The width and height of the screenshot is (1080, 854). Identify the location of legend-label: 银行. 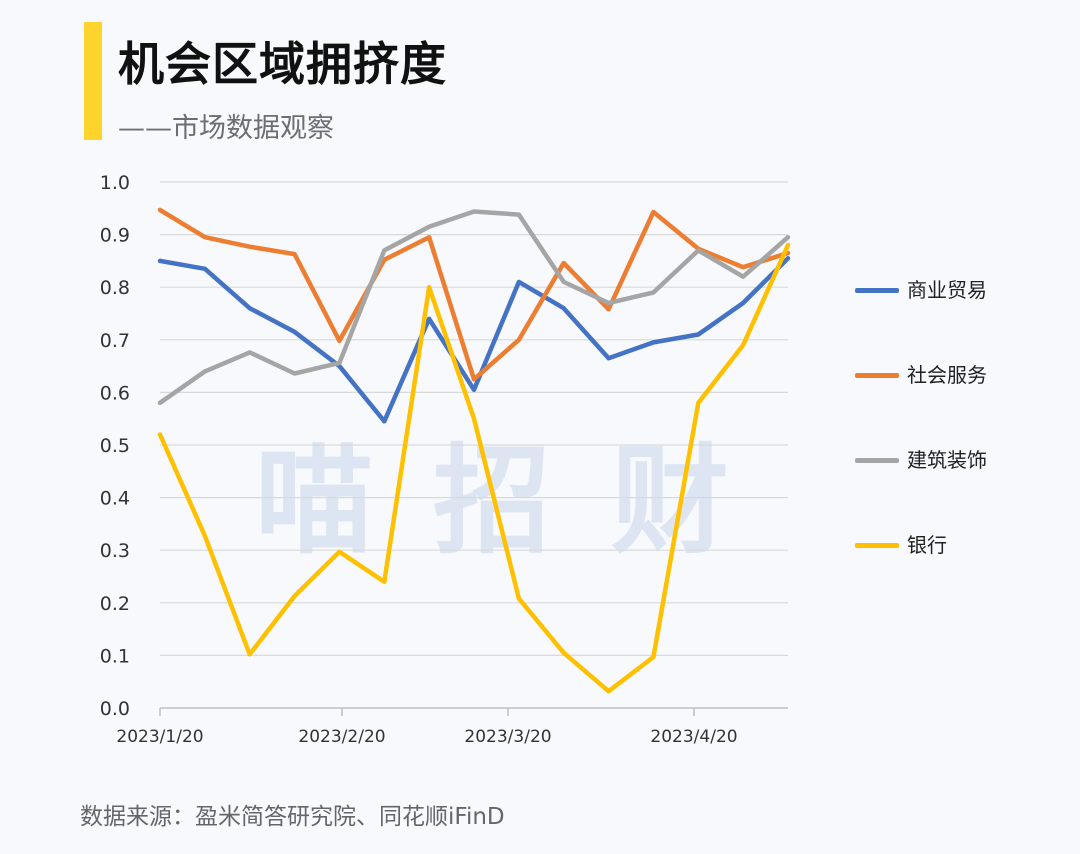
(927, 545).